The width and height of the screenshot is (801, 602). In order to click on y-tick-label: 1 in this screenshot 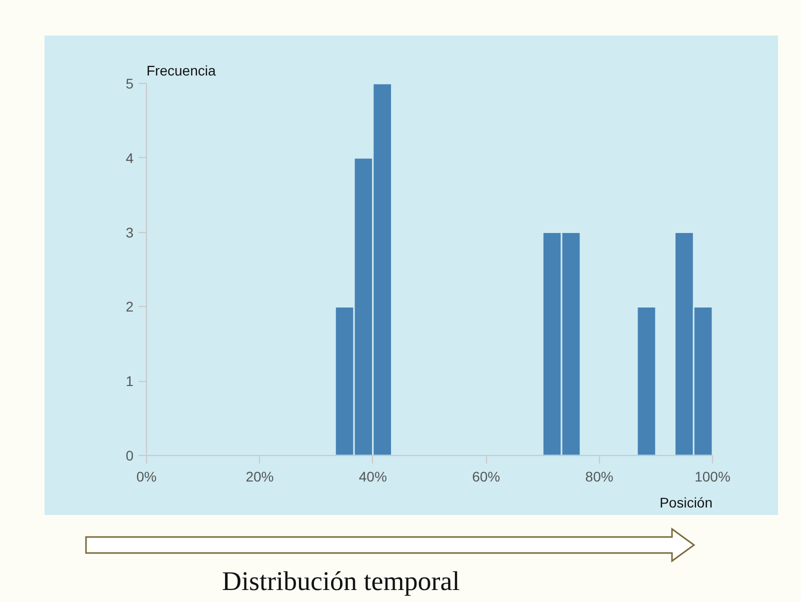, I will do `click(130, 381)`.